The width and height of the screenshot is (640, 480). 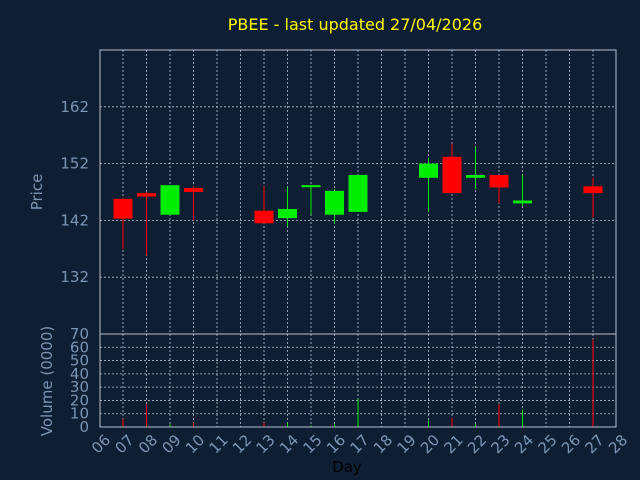 I want to click on volume-axis-label: Volume (0000), so click(x=47, y=381).